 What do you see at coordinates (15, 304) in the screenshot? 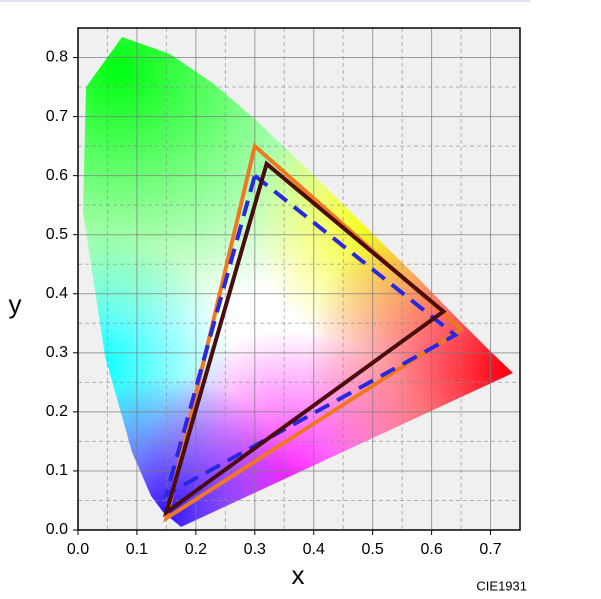
I see `y-axis-label: y` at bounding box center [15, 304].